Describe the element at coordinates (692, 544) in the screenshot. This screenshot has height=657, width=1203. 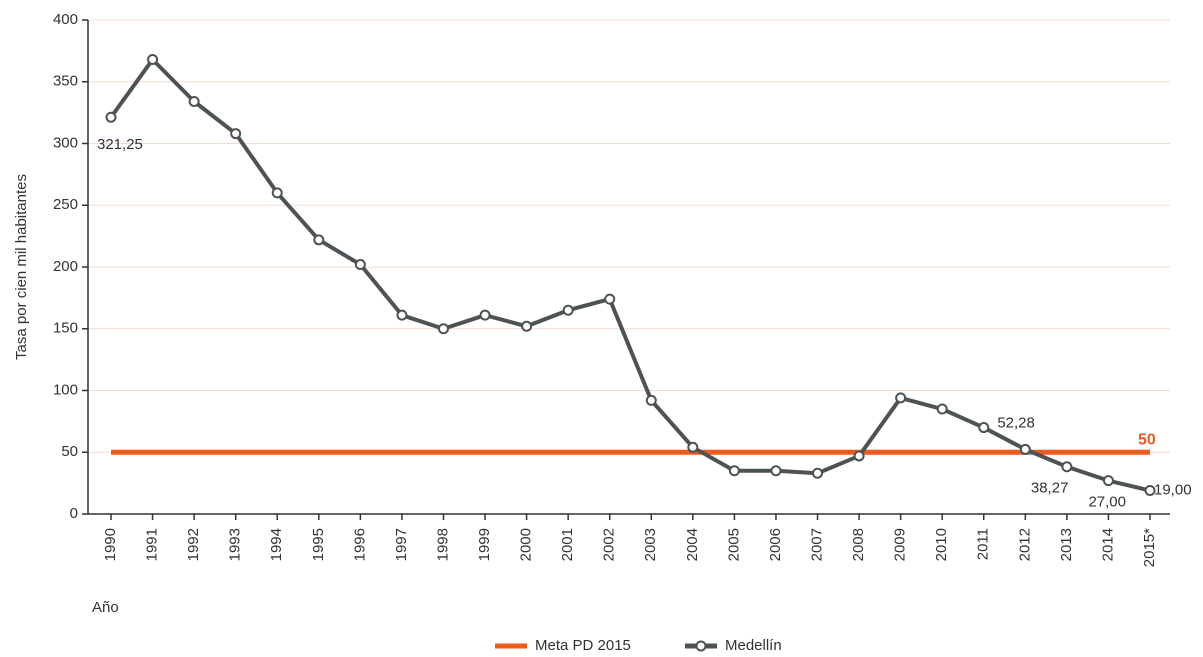
I see `x-tick-label: 2004` at that location.